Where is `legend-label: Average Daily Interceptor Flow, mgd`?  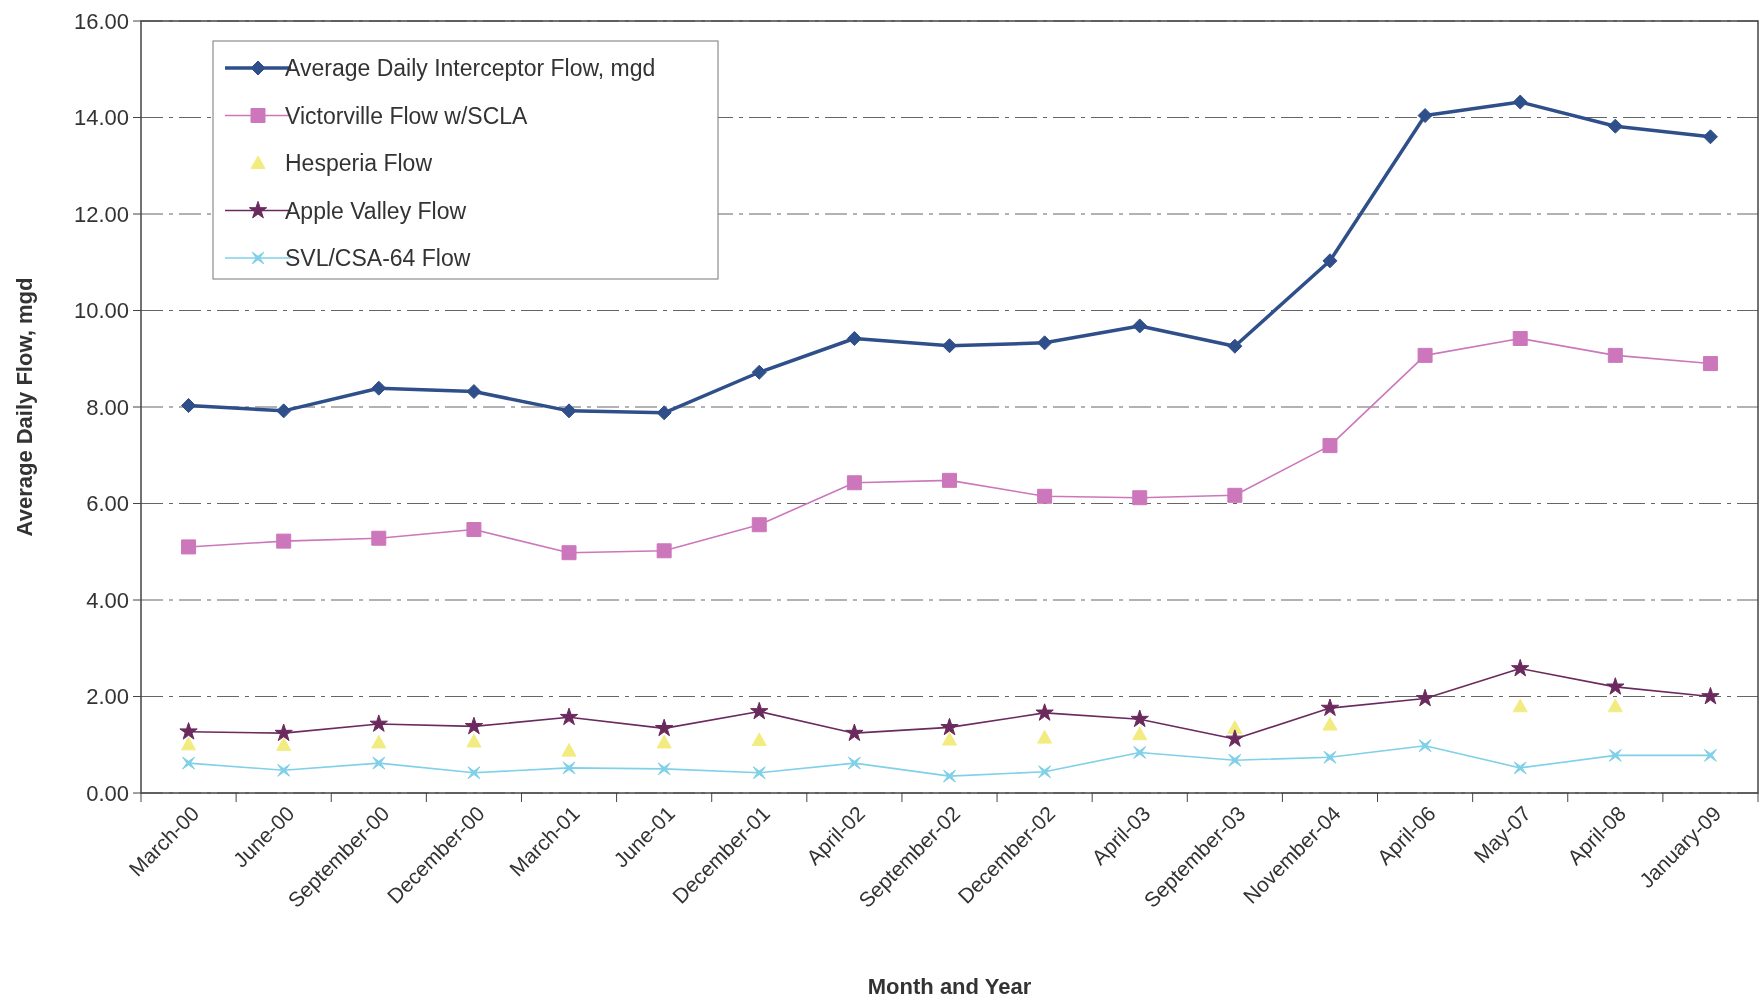 legend-label: Average Daily Interceptor Flow, mgd is located at coordinates (470, 68).